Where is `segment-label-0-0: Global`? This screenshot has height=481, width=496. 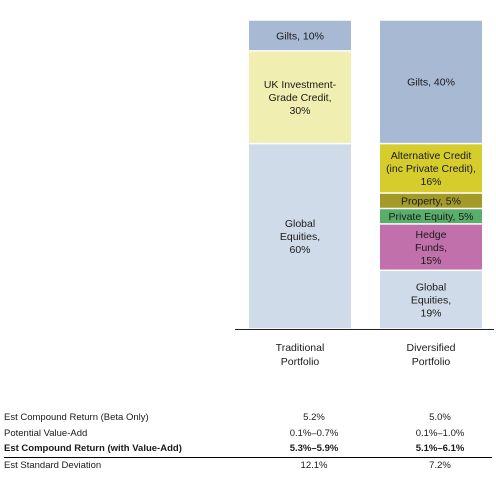 segment-label-0-0: Global is located at coordinates (300, 224).